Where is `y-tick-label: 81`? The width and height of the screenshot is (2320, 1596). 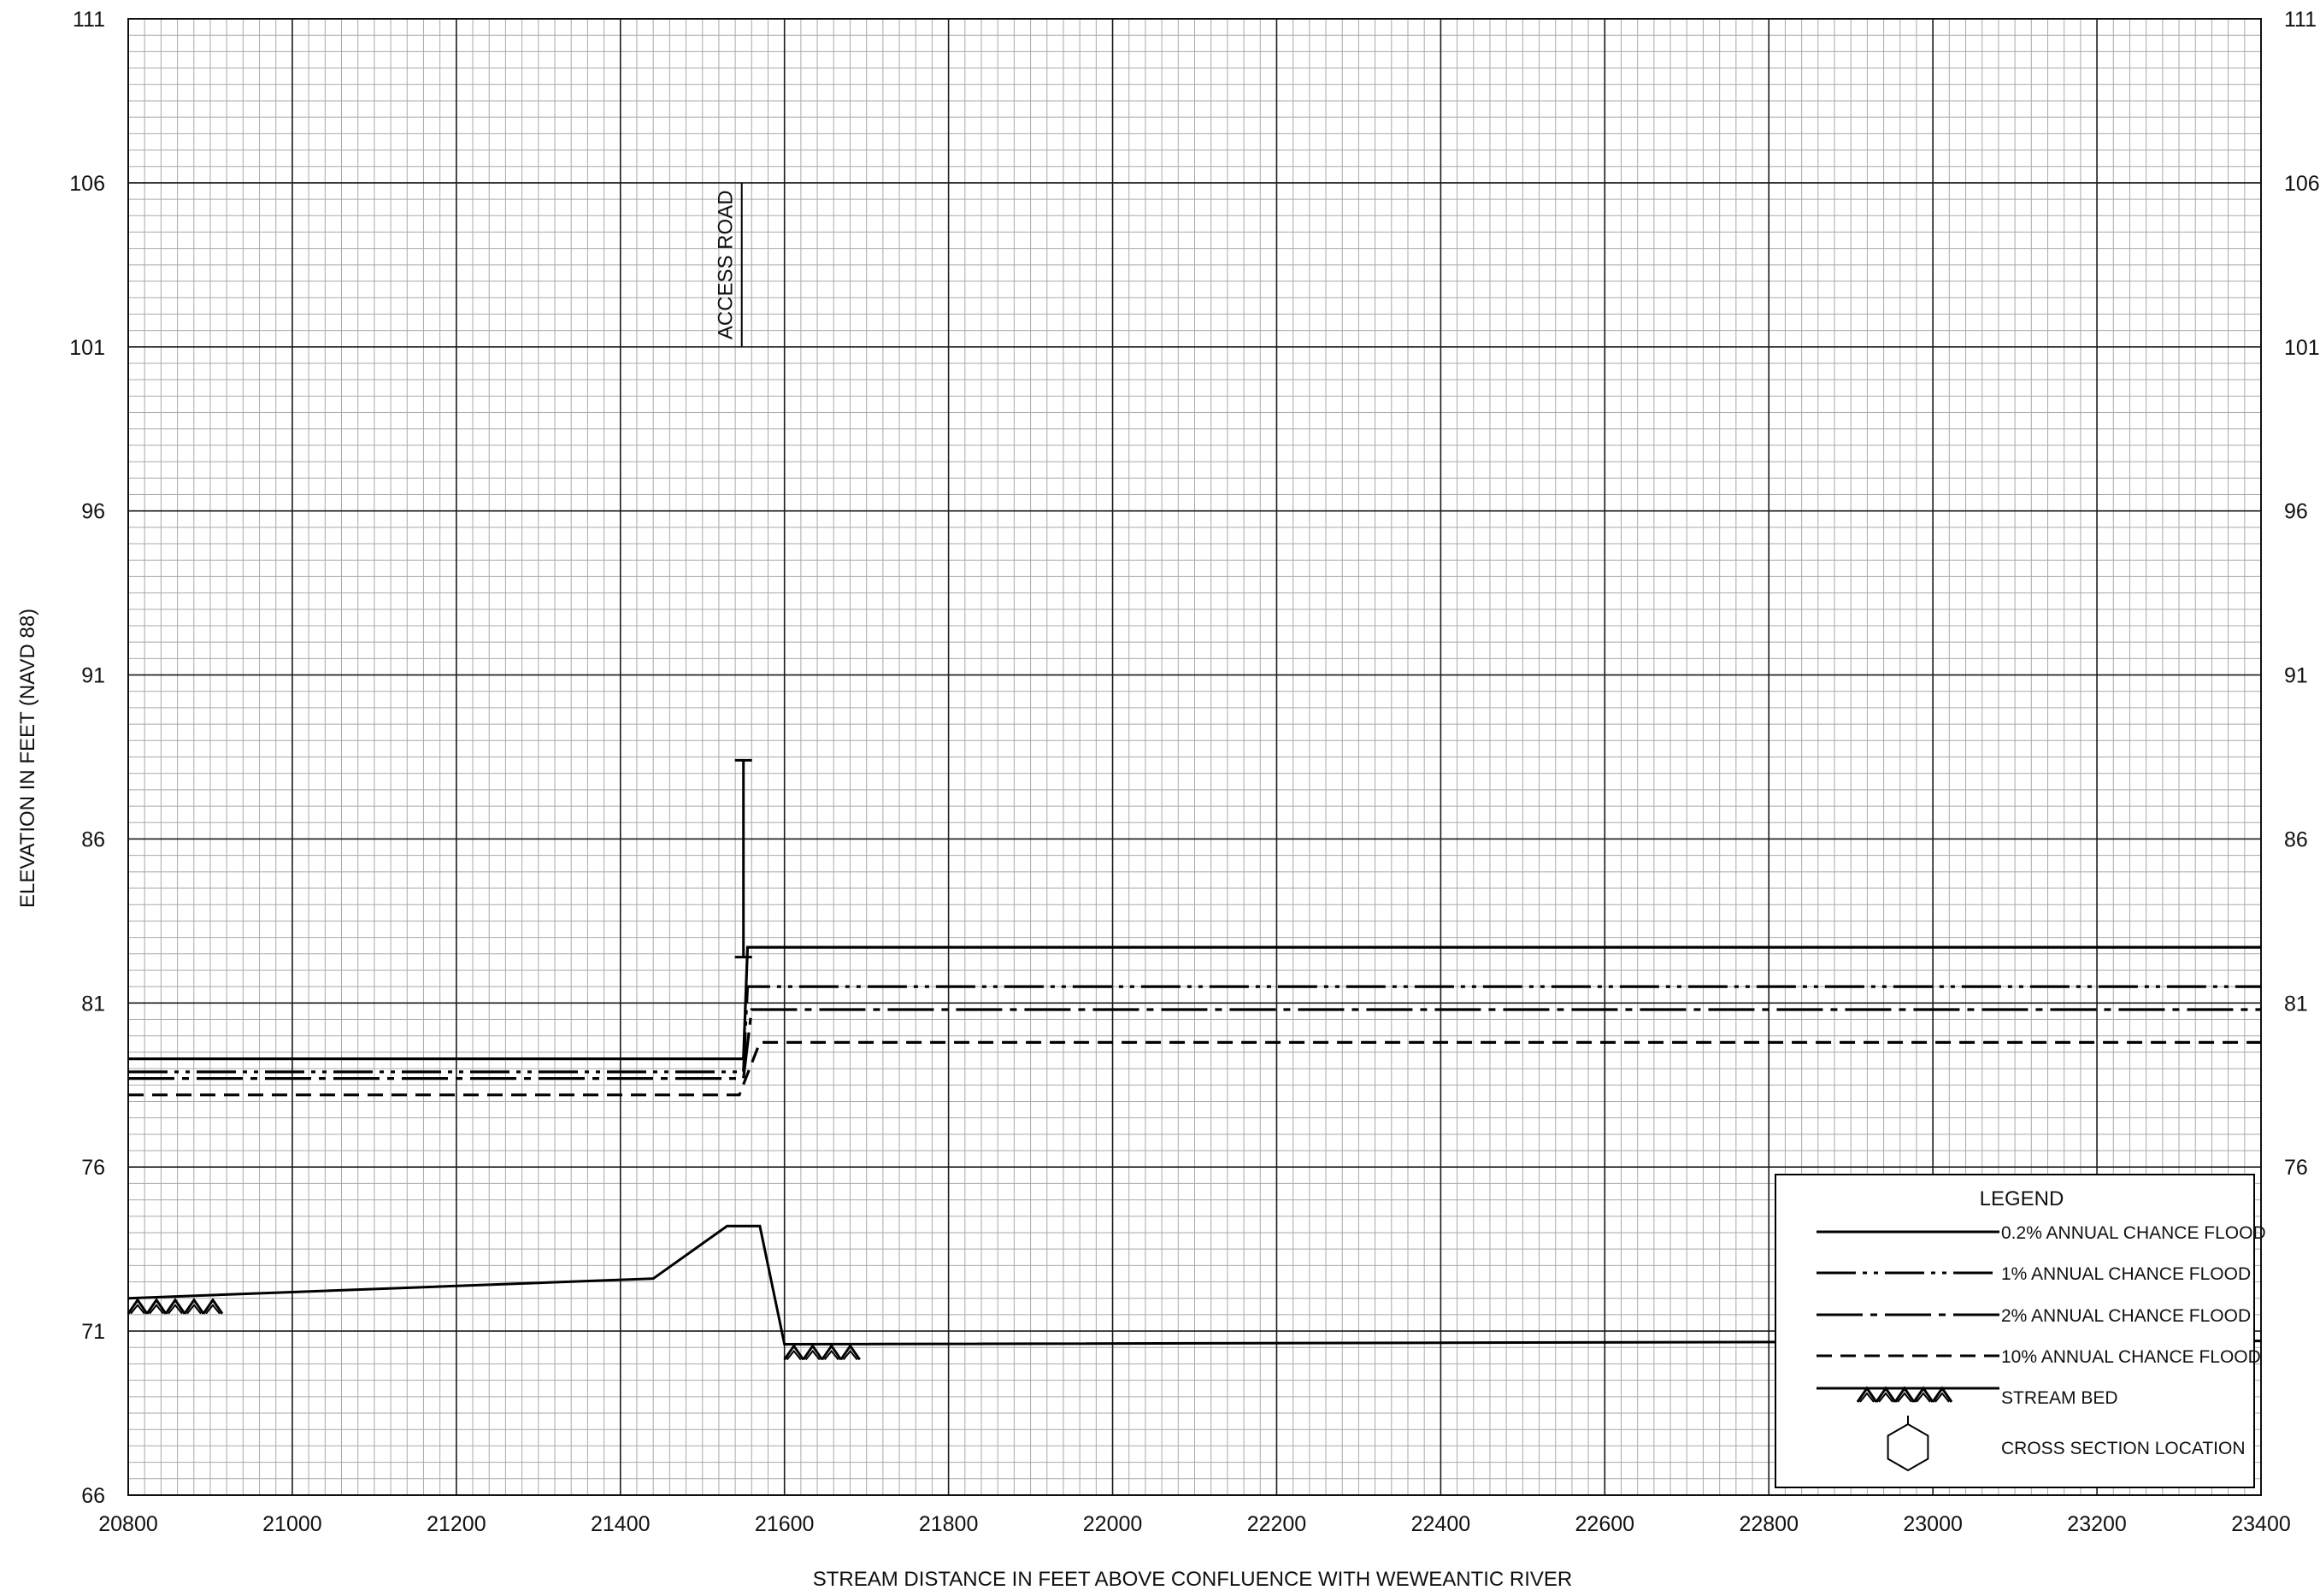
y-tick-label: 81 is located at coordinates (93, 1004).